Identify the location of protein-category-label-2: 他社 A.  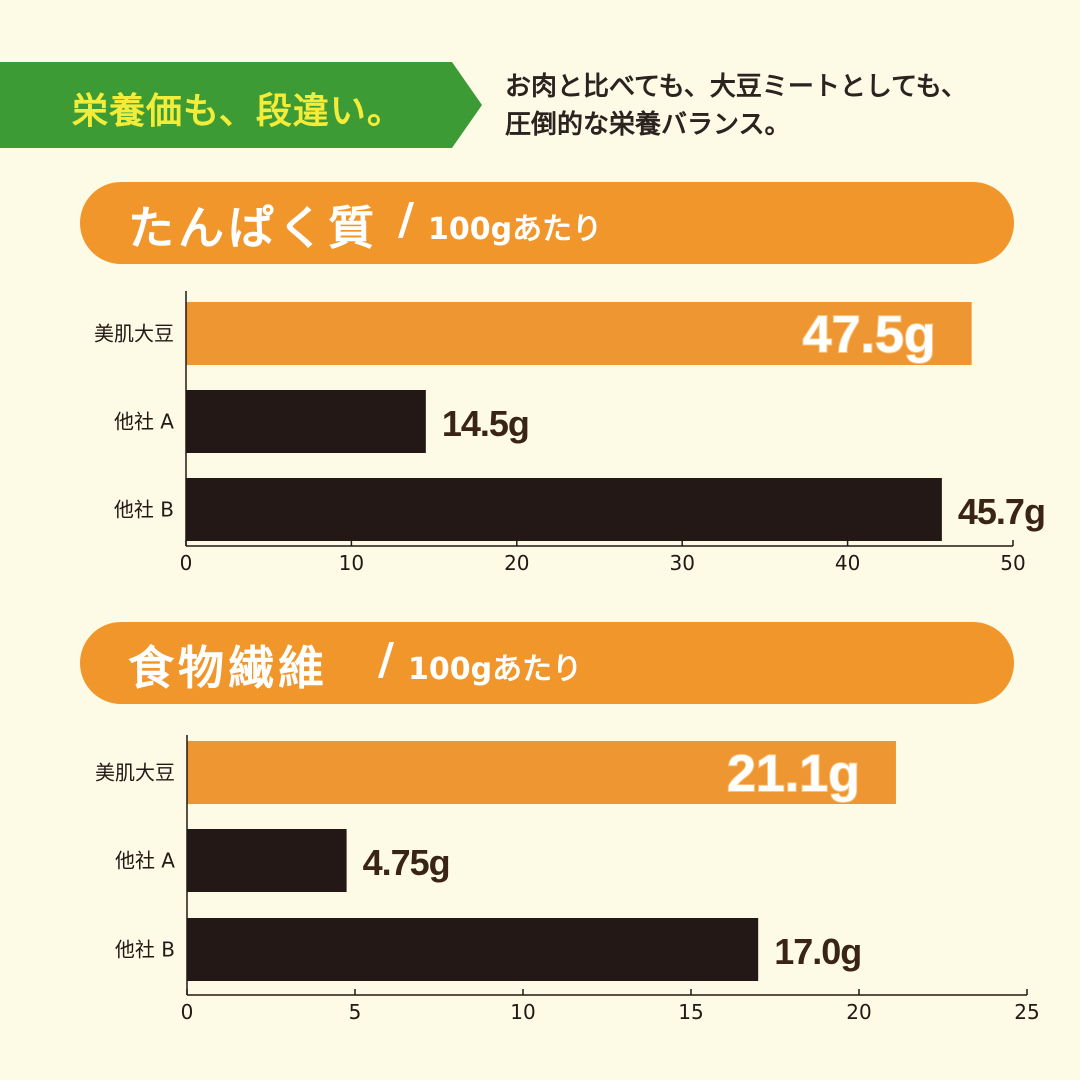
(144, 422).